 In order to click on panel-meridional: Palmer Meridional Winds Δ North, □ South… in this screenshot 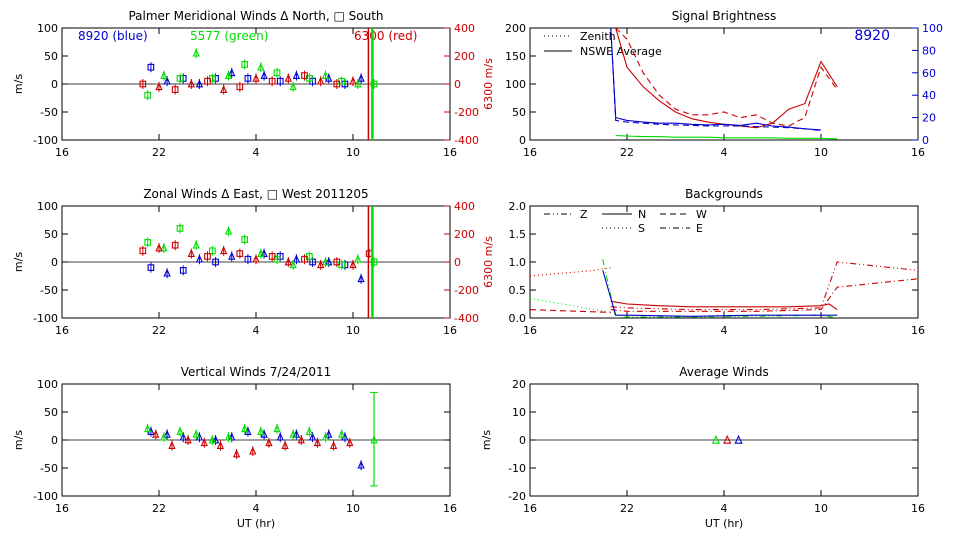, I will do `click(253, 84)`.